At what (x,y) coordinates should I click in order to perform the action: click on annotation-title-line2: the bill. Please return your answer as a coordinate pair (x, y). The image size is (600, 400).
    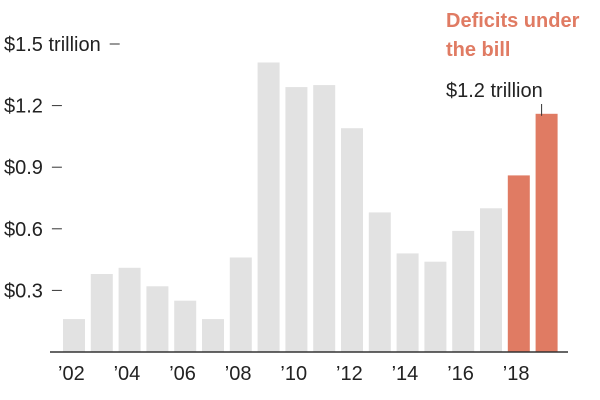
    Looking at the image, I should click on (478, 50).